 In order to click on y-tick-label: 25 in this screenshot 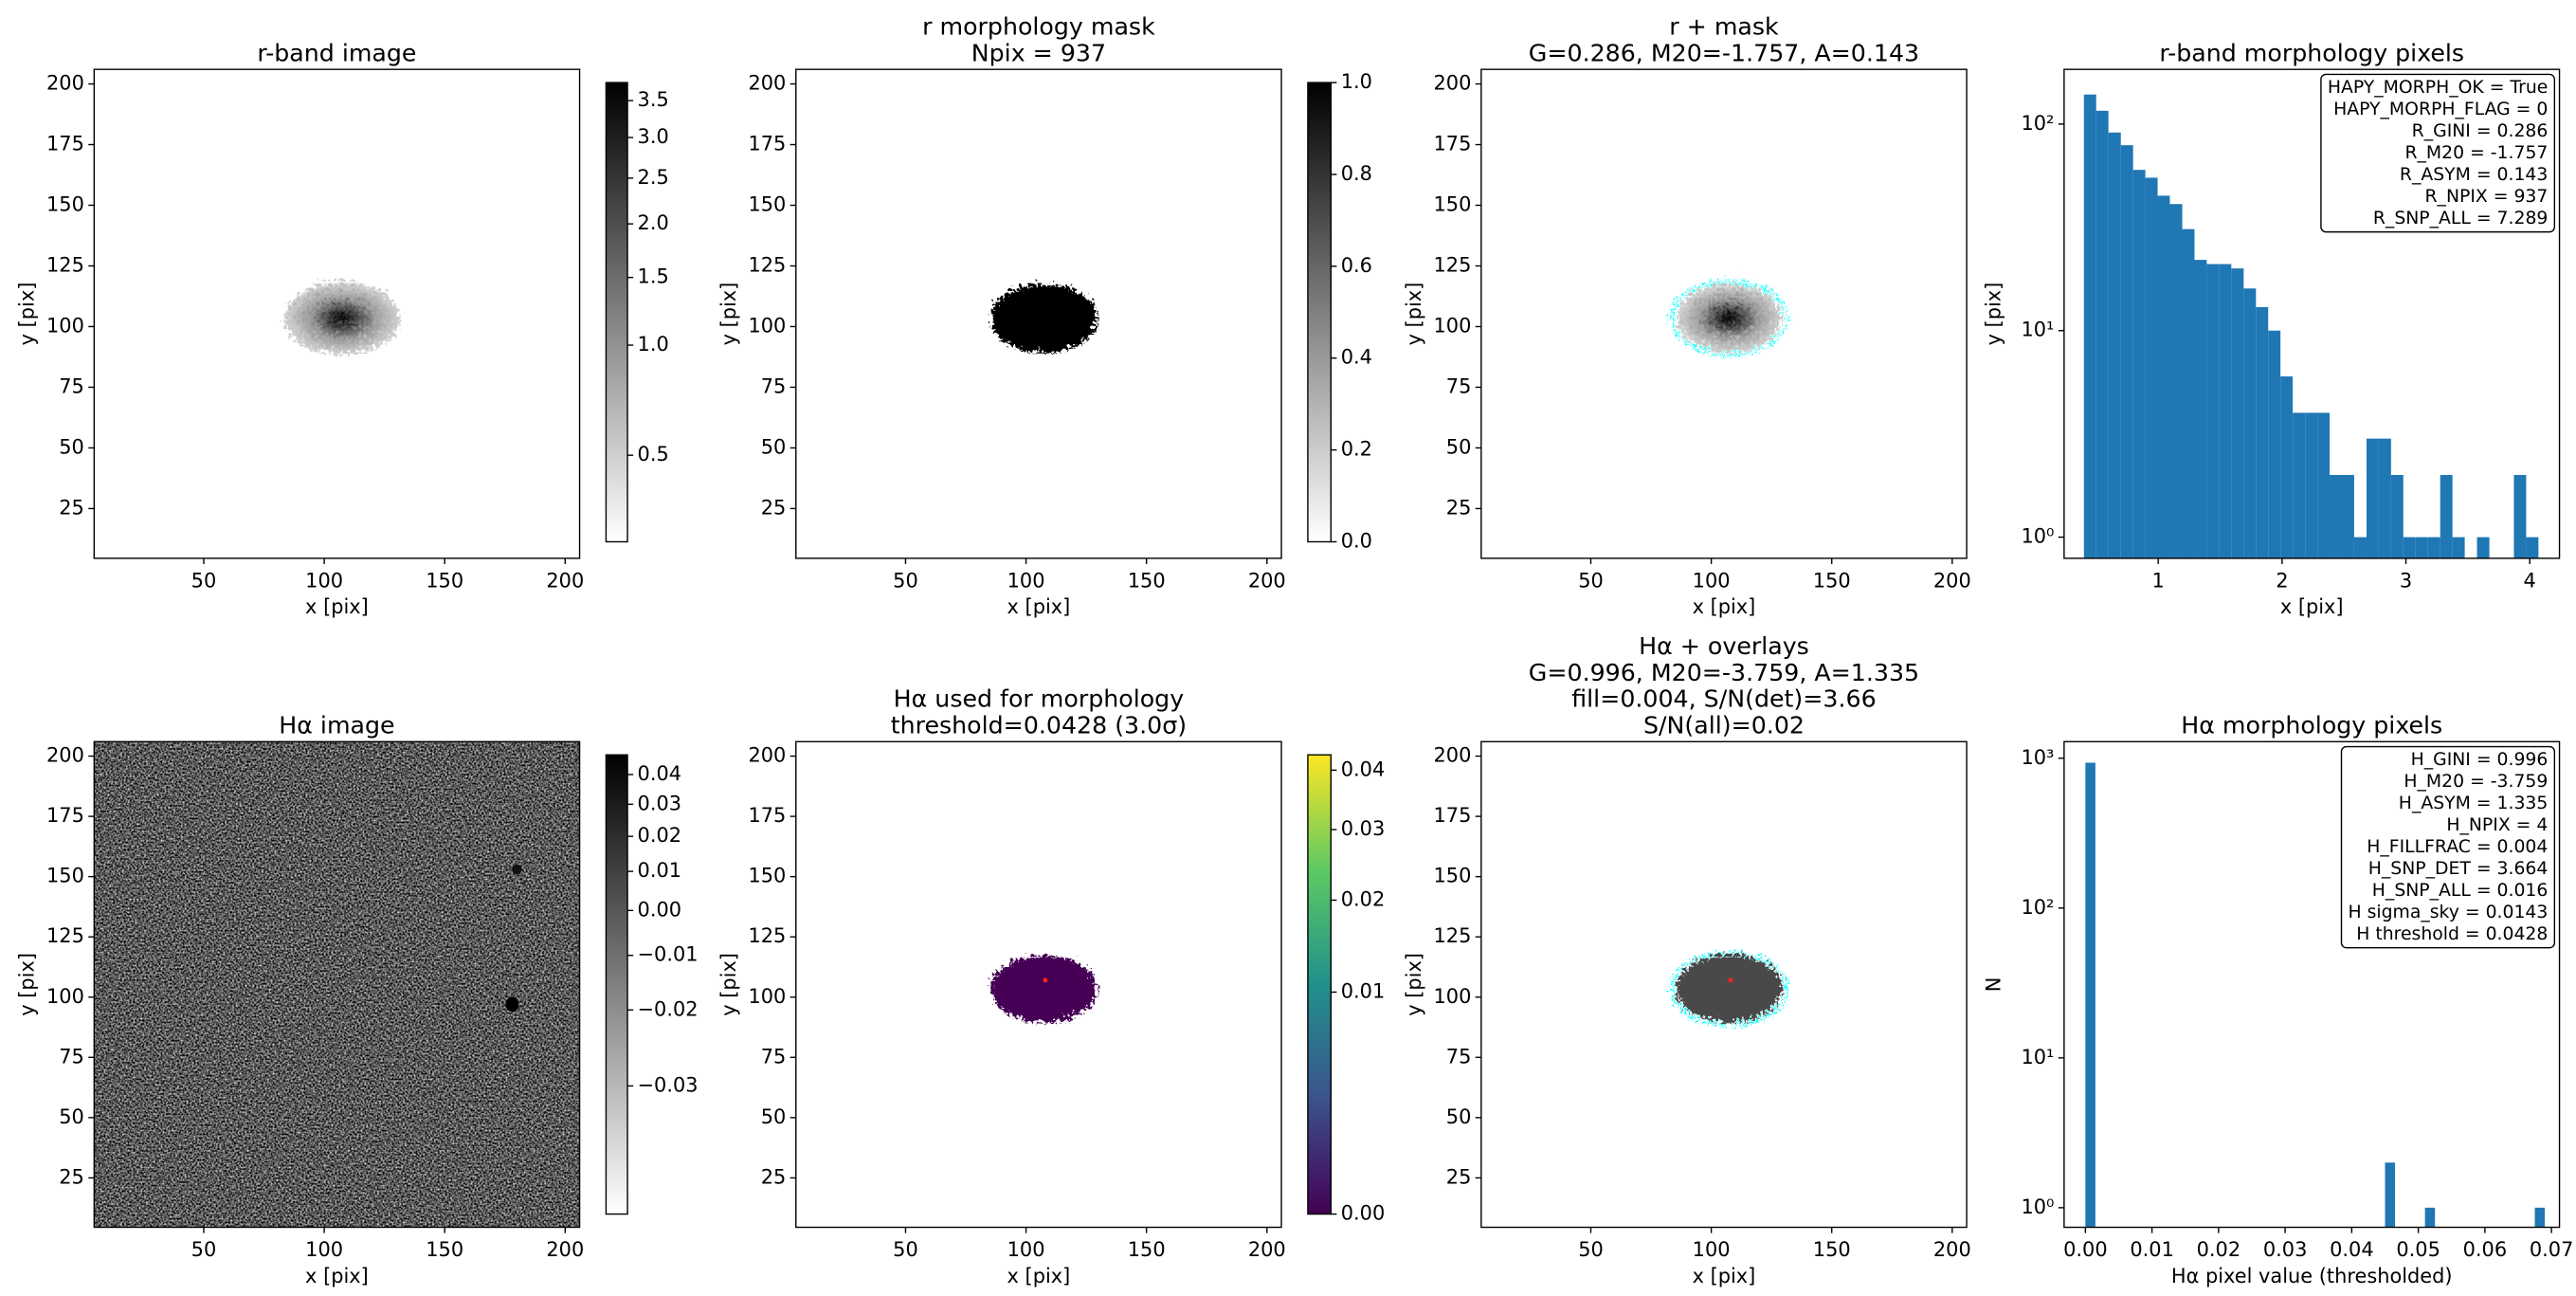, I will do `click(1459, 1176)`.